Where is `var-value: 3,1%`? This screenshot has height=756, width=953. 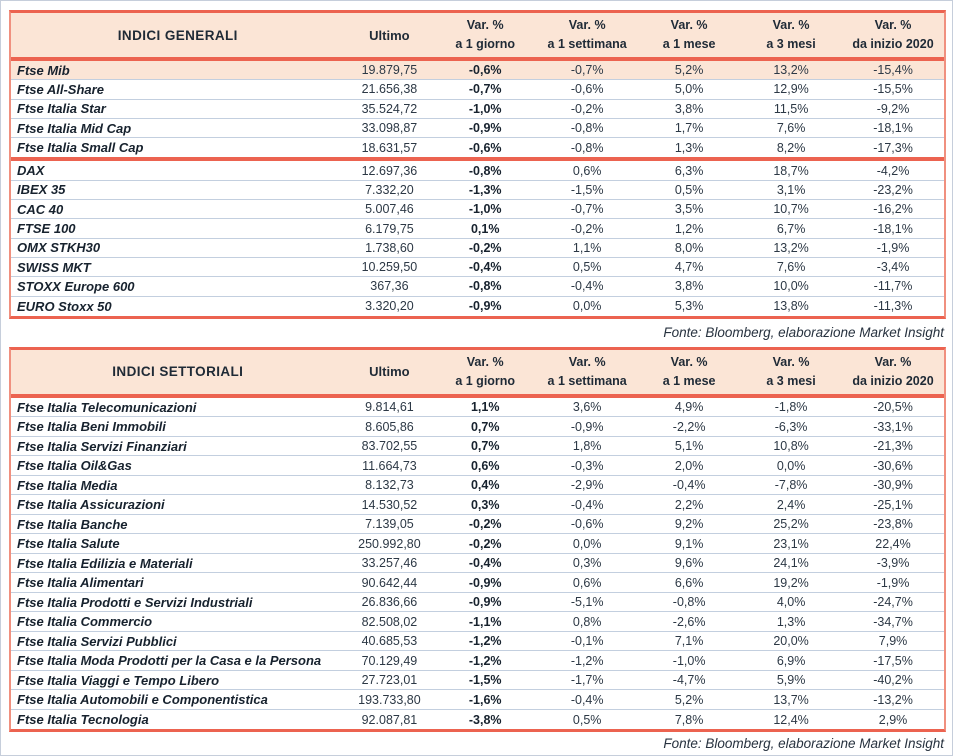 var-value: 3,1% is located at coordinates (791, 189).